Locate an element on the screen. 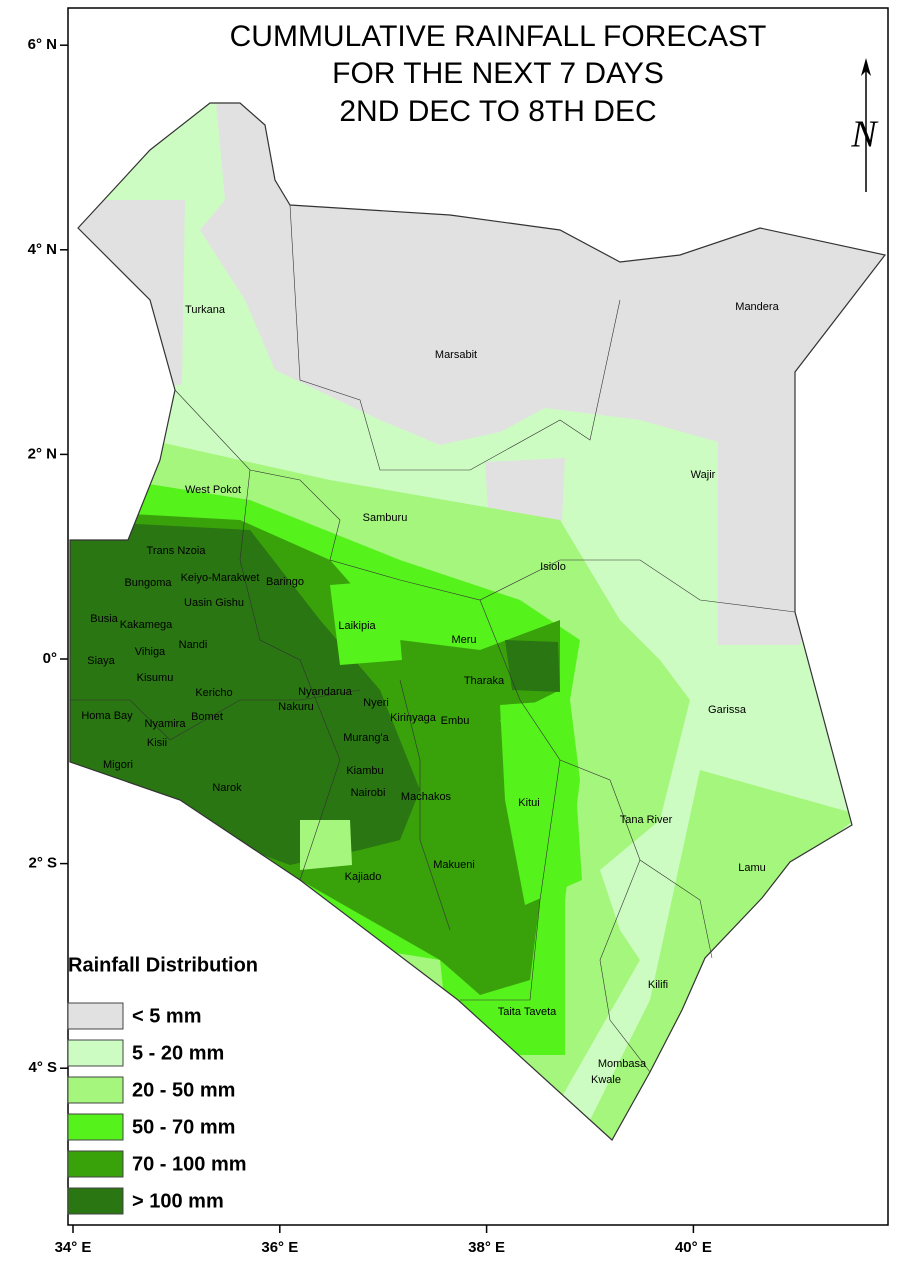  county-label: Siaya is located at coordinates (101, 661).